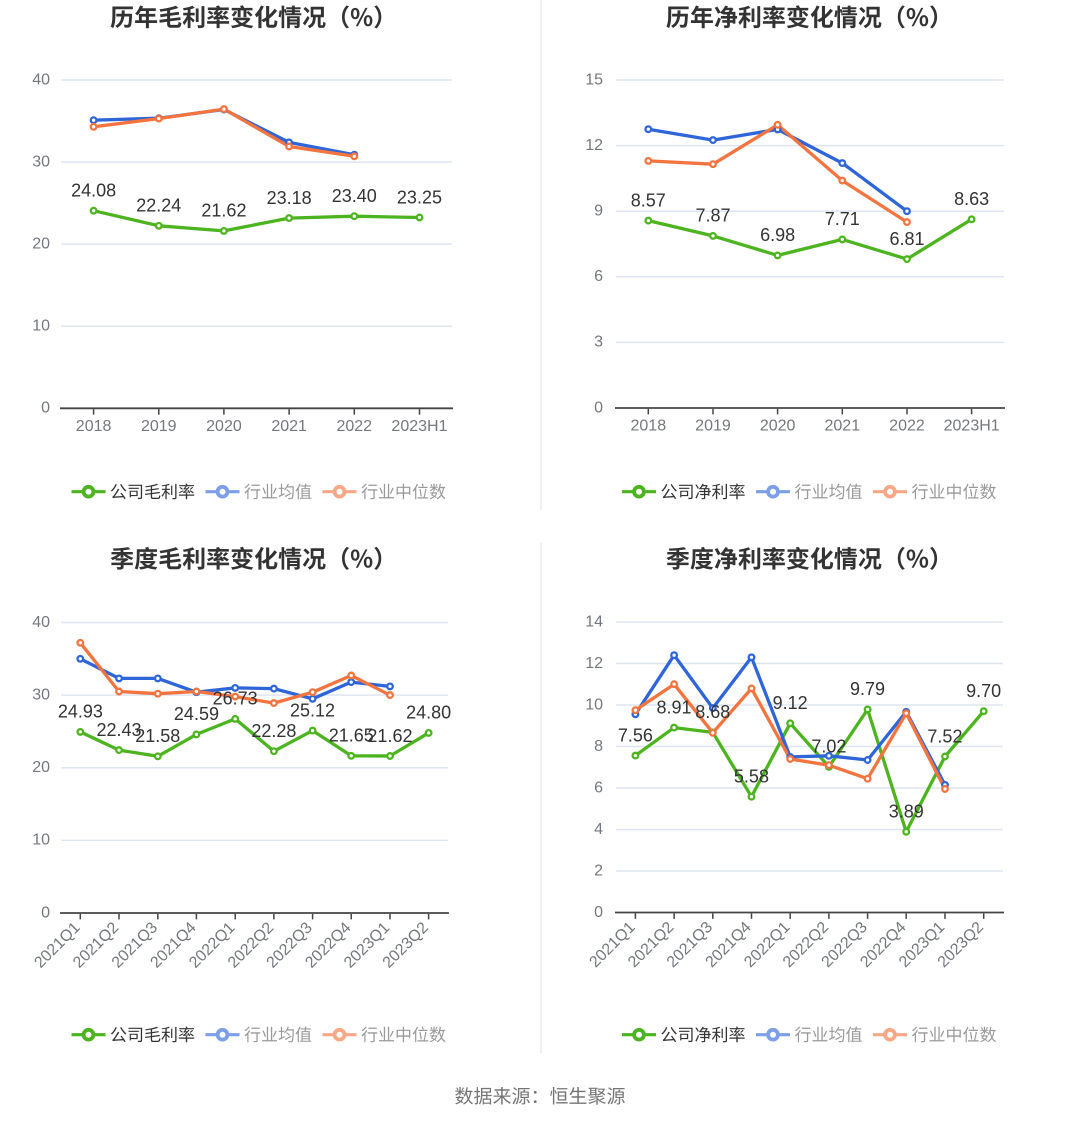 Image resolution: width=1078 pixels, height=1125 pixels. Describe the element at coordinates (842, 219) in the screenshot. I see `svg-text: 7.71` at that location.